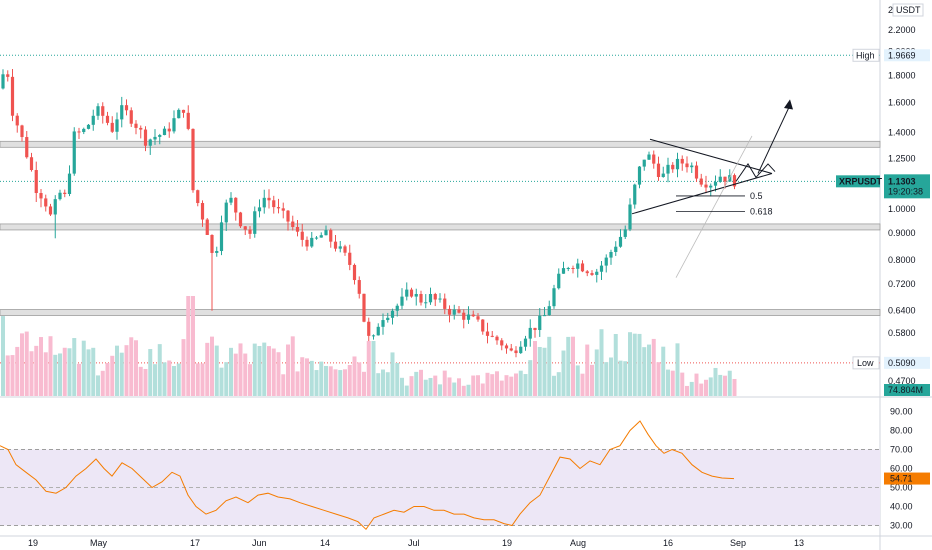 Image resolution: width=932 pixels, height=550 pixels. Describe the element at coordinates (865, 363) in the screenshot. I see `low-tag: Low` at that location.